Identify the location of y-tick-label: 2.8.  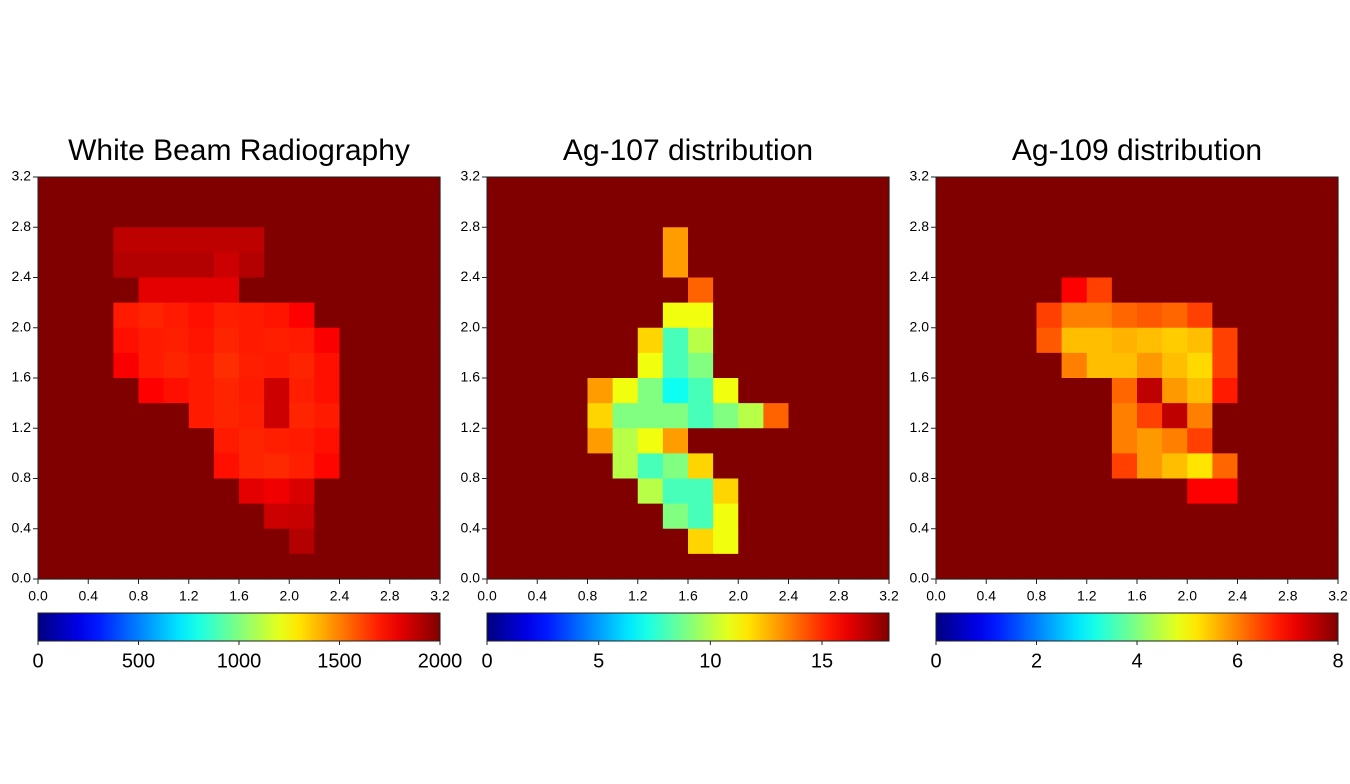
(920, 226).